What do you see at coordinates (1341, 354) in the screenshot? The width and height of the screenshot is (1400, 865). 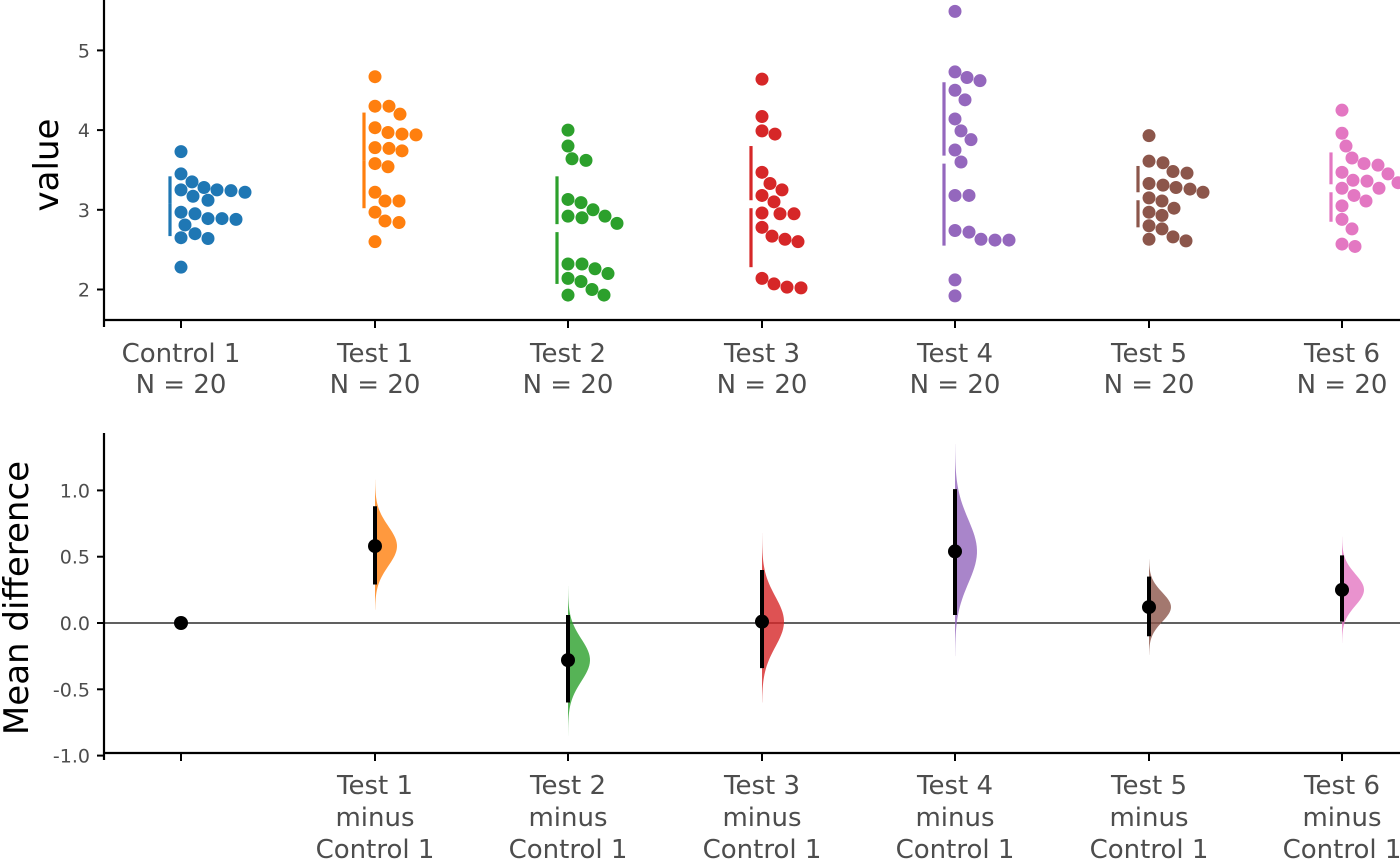 I see `category-label: Test 6` at bounding box center [1341, 354].